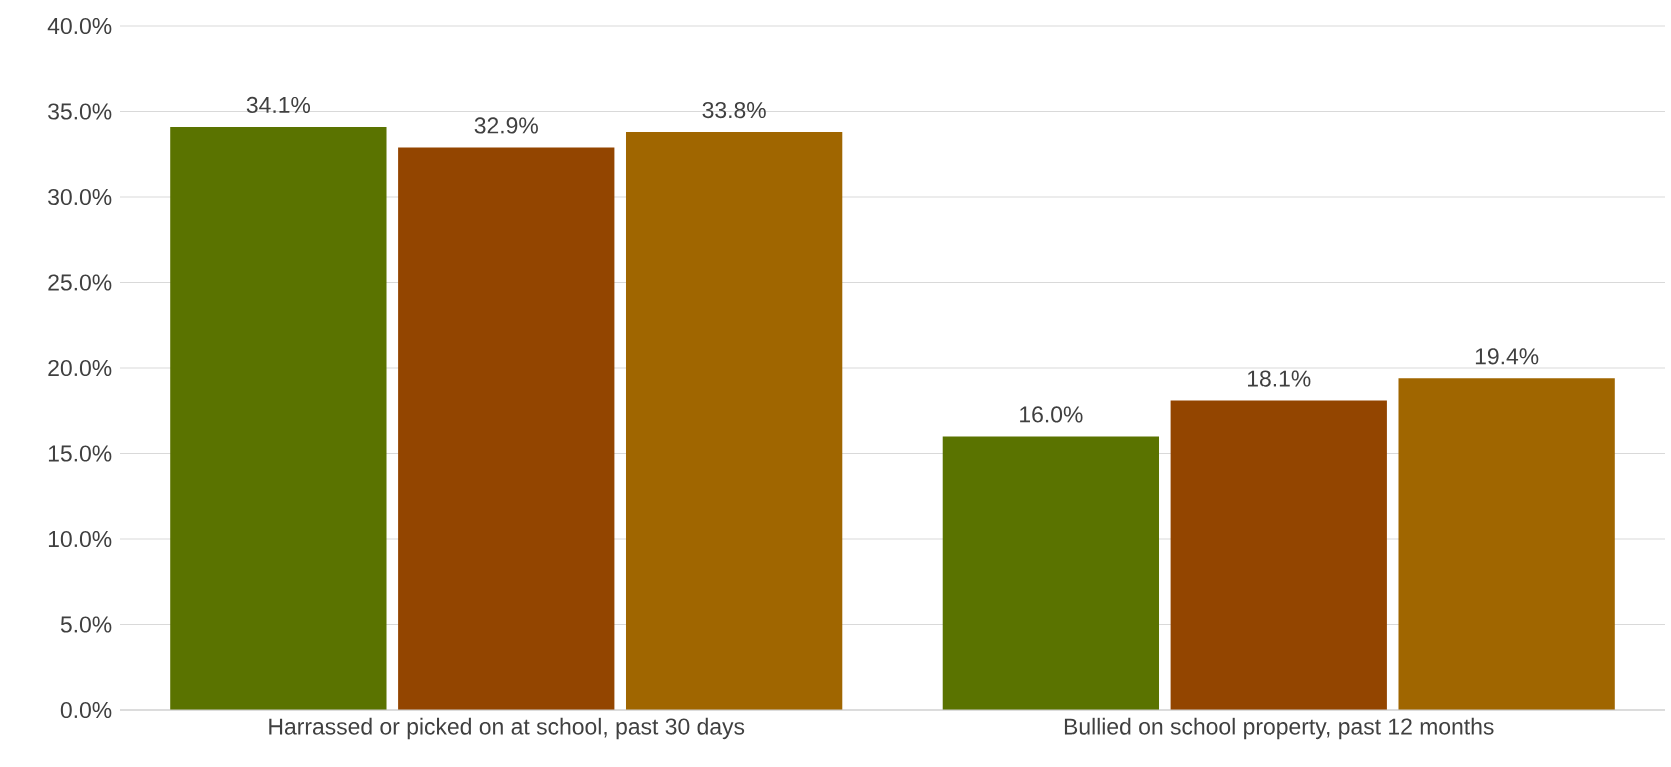  What do you see at coordinates (79, 26) in the screenshot?
I see `y-tick-label: 40.0%` at bounding box center [79, 26].